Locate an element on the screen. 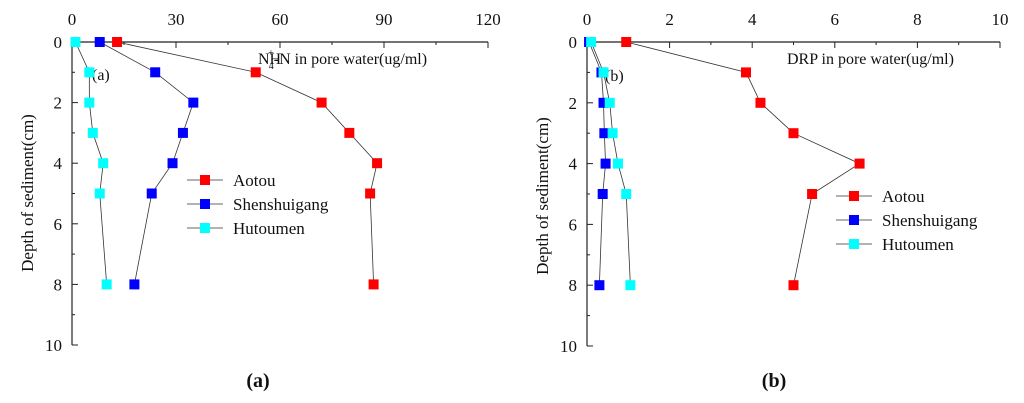  x-tick-label: 90 is located at coordinates (384, 19).